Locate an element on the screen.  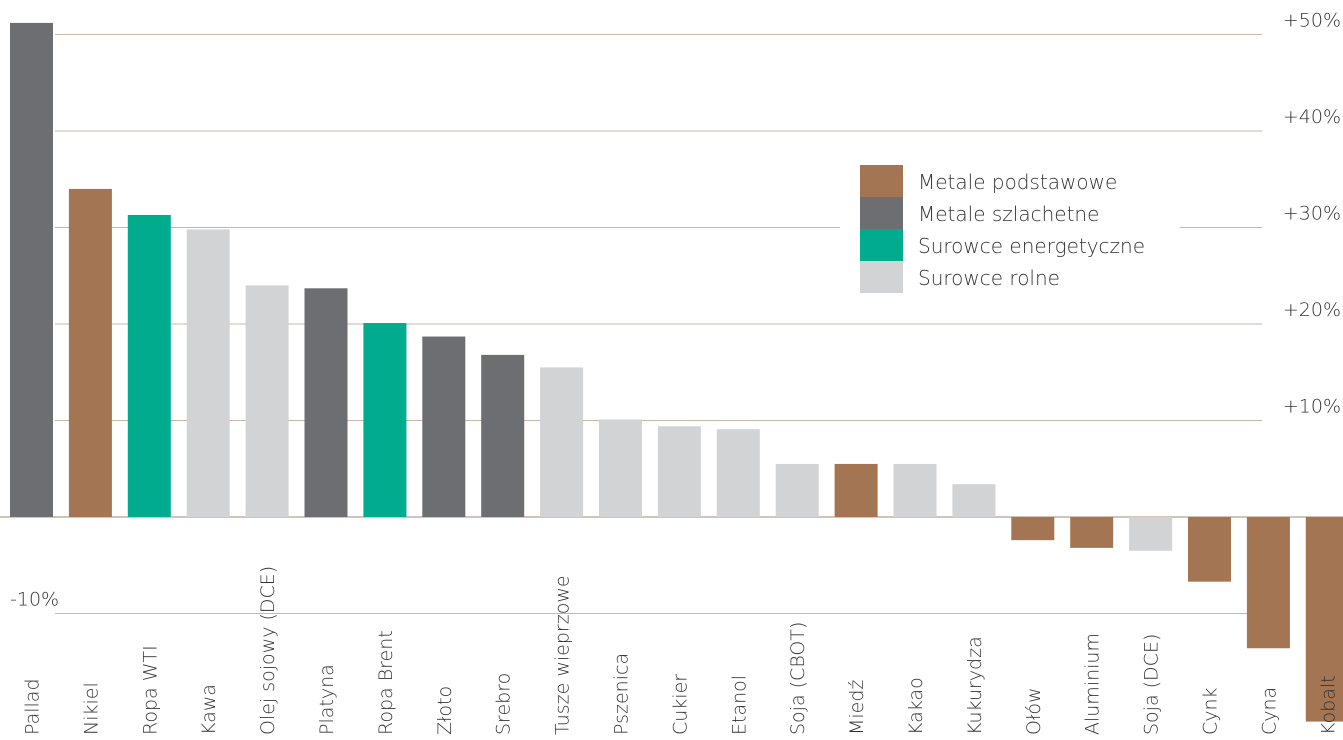
y-tick-label: +10% is located at coordinates (1312, 407).